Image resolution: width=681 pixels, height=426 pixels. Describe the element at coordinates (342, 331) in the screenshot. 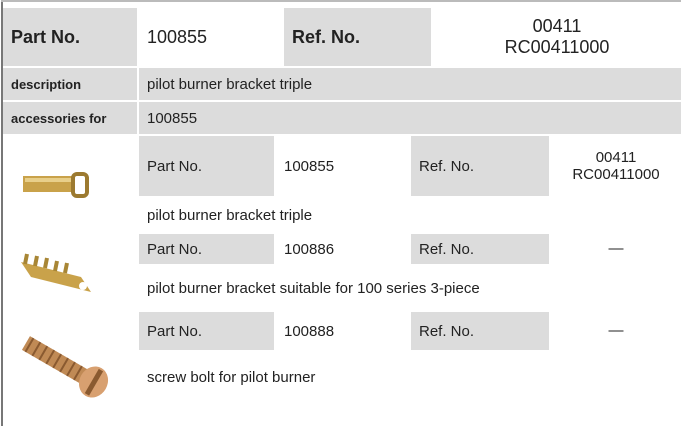

I see `part-no: 100888` at that location.